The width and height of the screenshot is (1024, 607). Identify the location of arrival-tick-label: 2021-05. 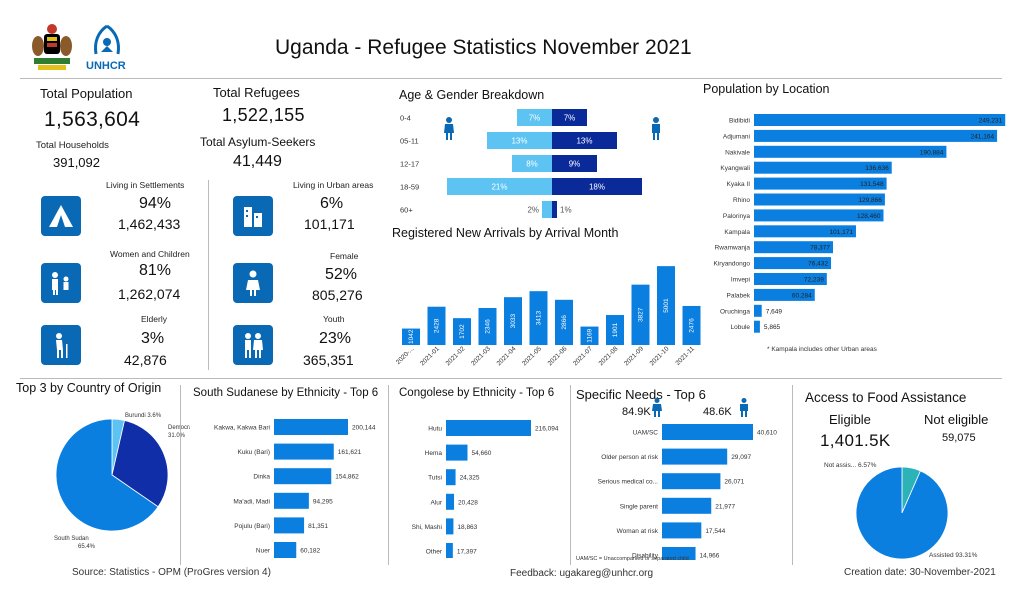
(532, 356).